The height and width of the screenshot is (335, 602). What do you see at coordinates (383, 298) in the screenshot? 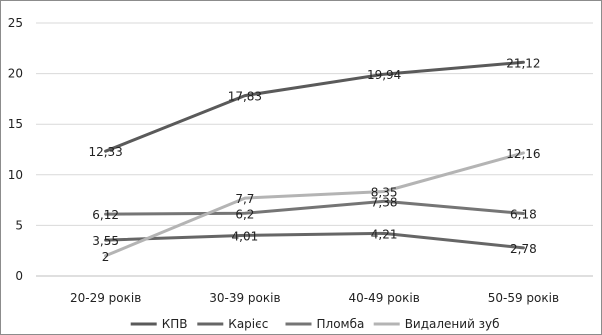
I see `x-tick-label: 40-49 років` at bounding box center [383, 298].